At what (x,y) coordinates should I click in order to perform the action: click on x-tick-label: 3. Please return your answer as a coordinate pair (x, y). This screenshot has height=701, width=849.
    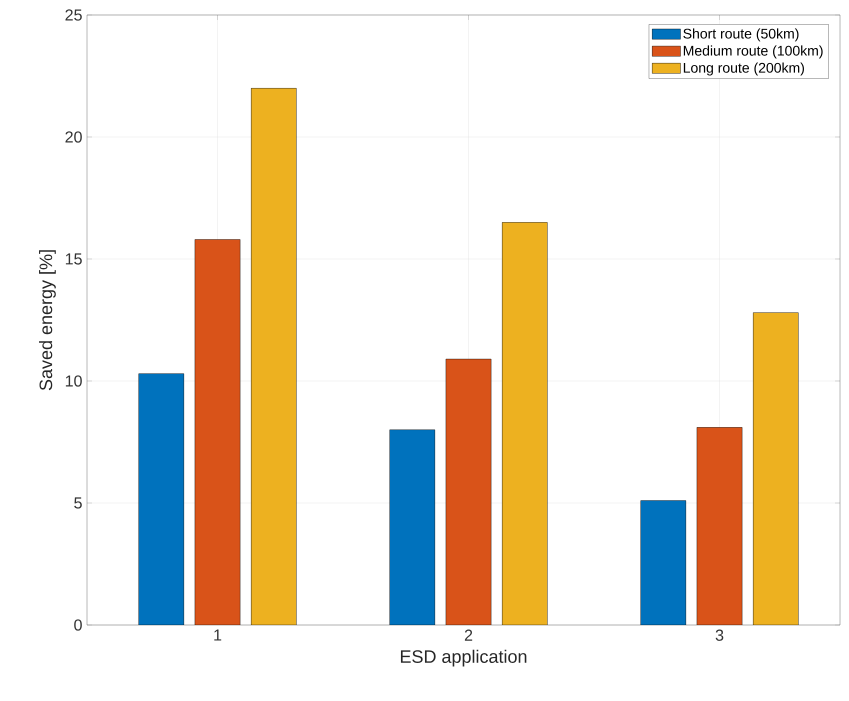
    Looking at the image, I should click on (720, 635).